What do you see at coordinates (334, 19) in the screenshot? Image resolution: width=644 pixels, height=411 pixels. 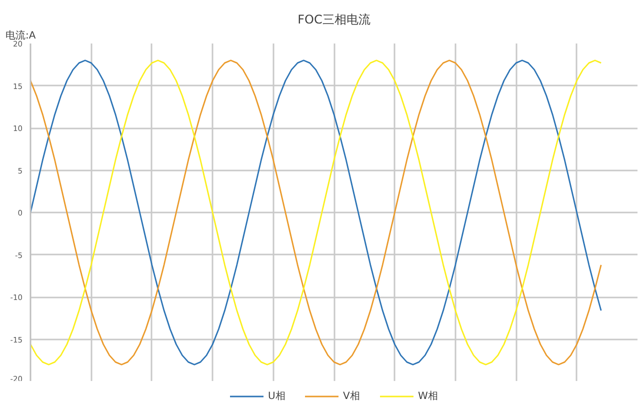 I see `chart-title: FOC三相电流` at bounding box center [334, 19].